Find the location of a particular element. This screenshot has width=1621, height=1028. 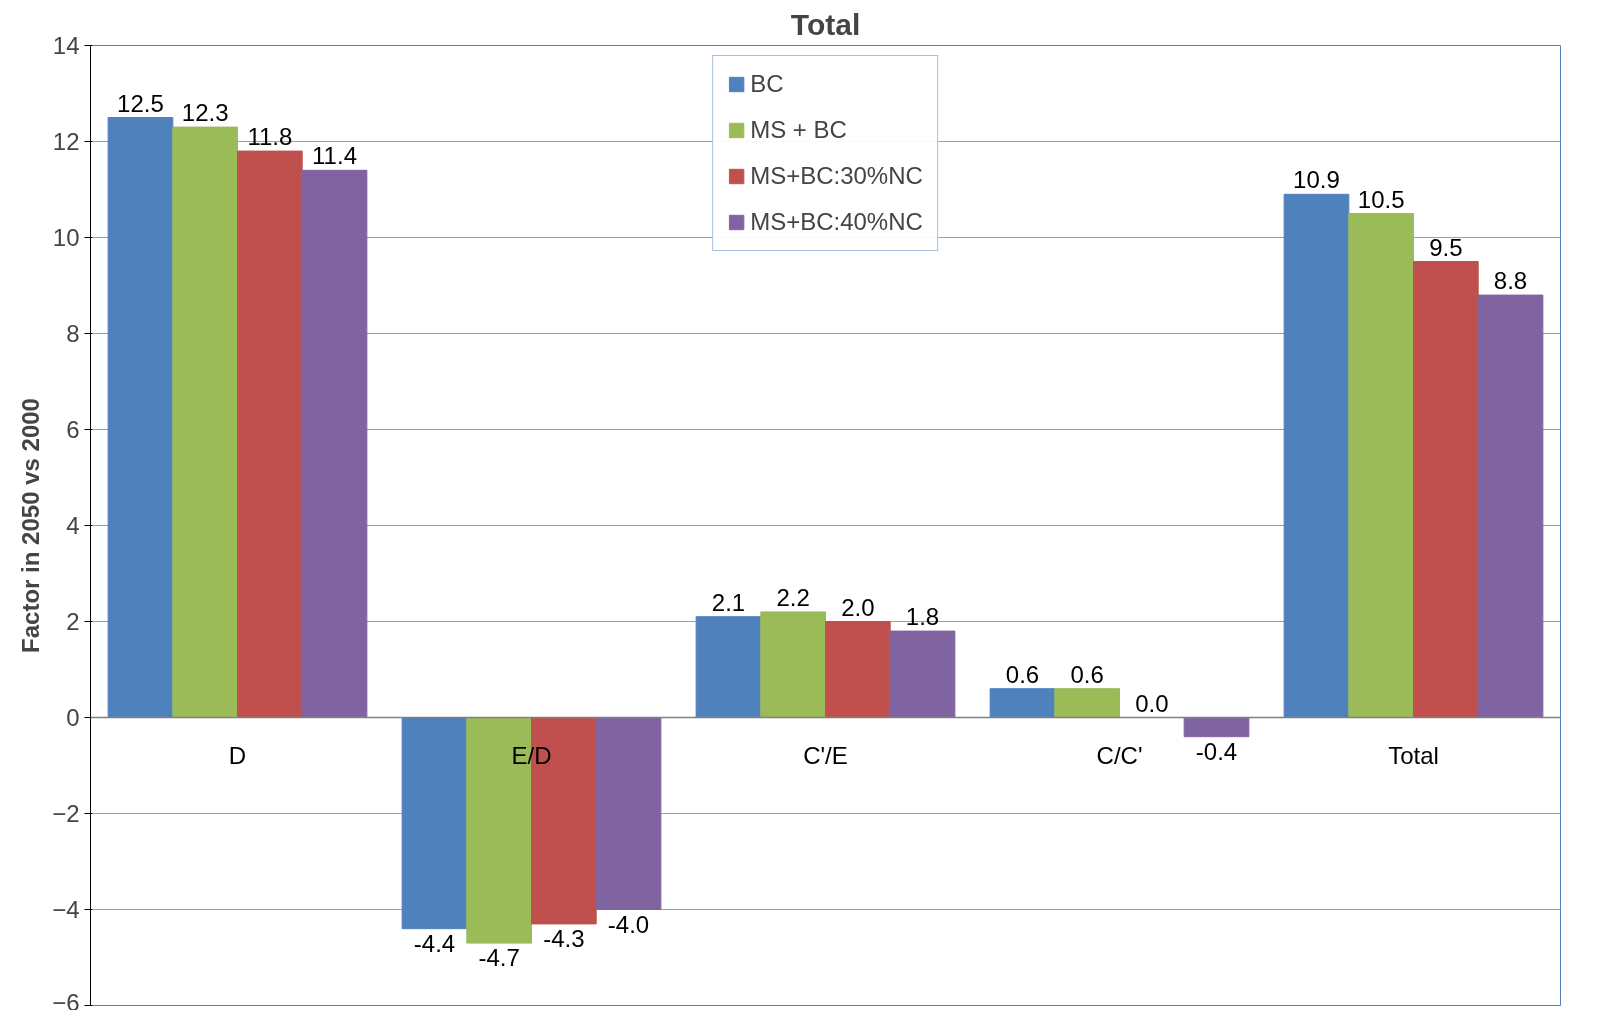

chart-title: Total is located at coordinates (825, 24).